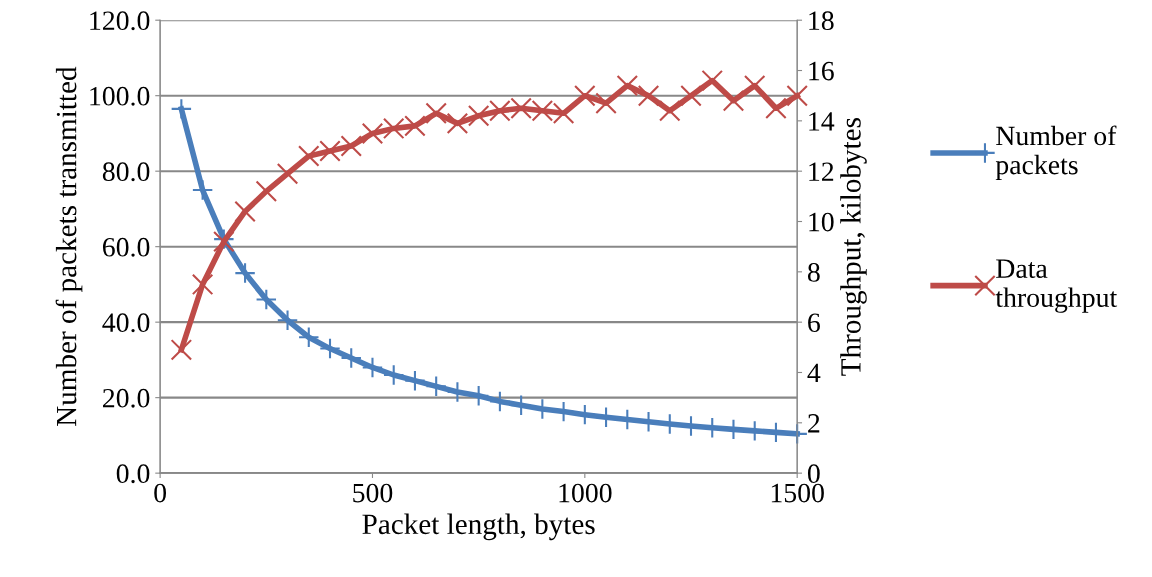 The image size is (1152, 577). What do you see at coordinates (821, 71) in the screenshot?
I see `y2-tick-label: 16` at bounding box center [821, 71].